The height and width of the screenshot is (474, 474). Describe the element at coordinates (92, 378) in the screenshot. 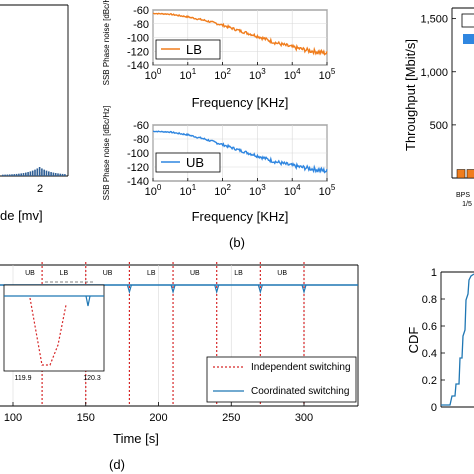

I see `inset-tick-label: 120.3` at that location.